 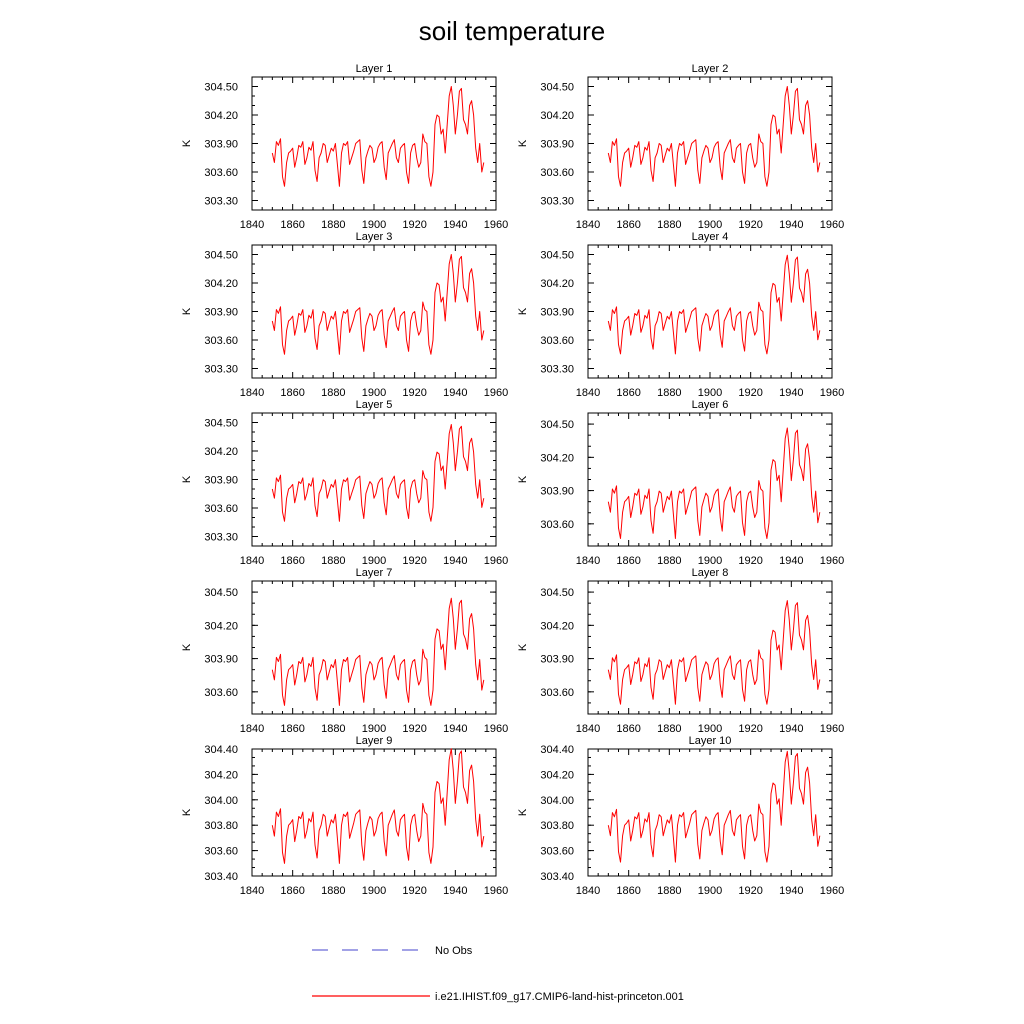 What do you see at coordinates (710, 573) in the screenshot?
I see `panel-title: Layer 8` at bounding box center [710, 573].